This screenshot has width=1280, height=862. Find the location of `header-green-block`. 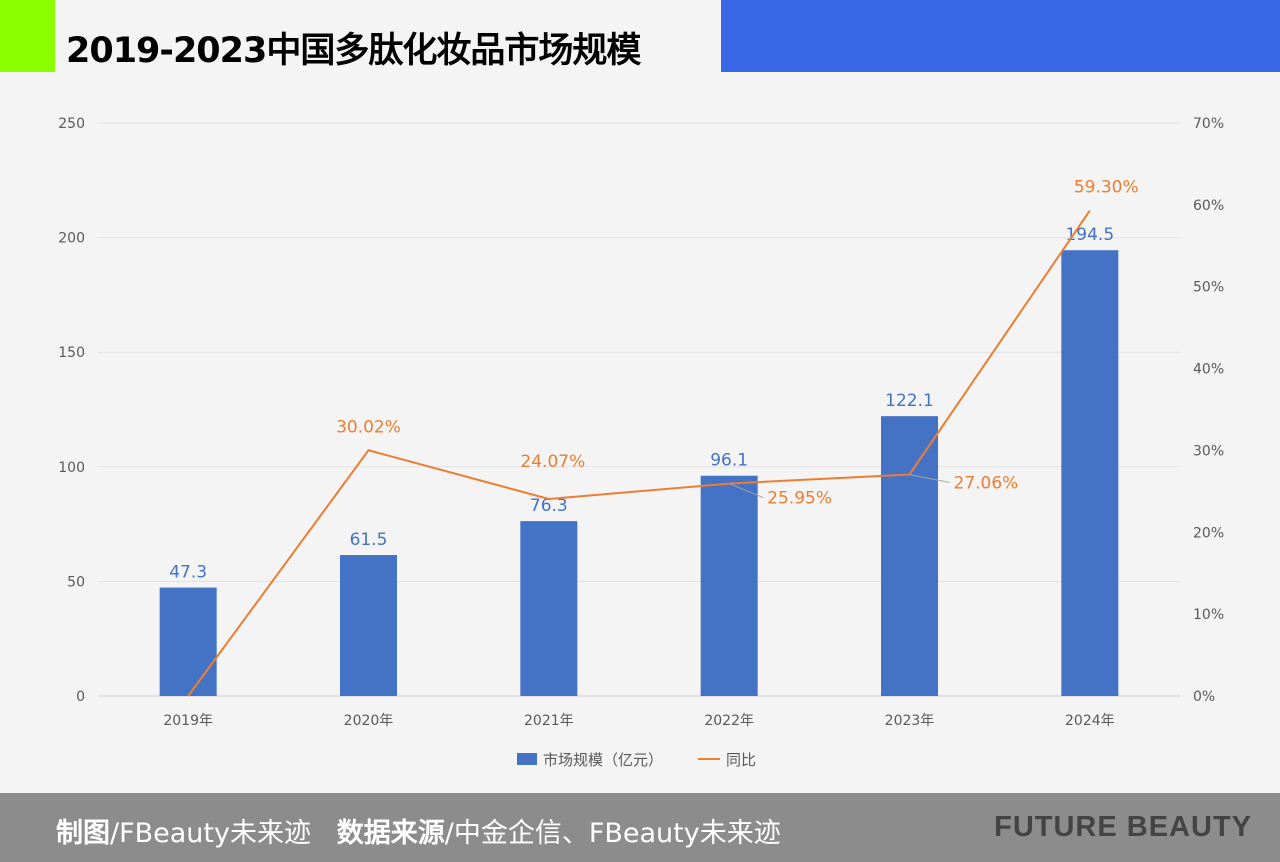

header-green-block is located at coordinates (27, 36).